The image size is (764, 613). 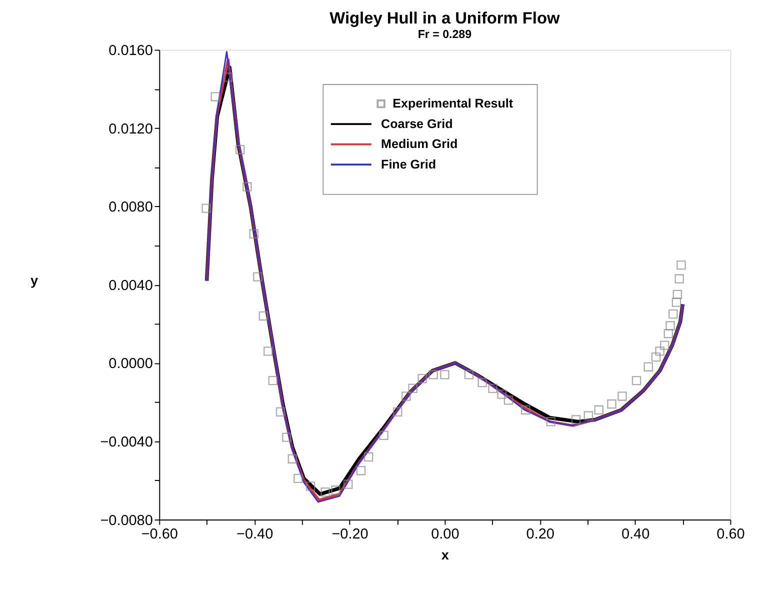 What do you see at coordinates (126, 520) in the screenshot?
I see `y-tick-label: −0.0080` at bounding box center [126, 520].